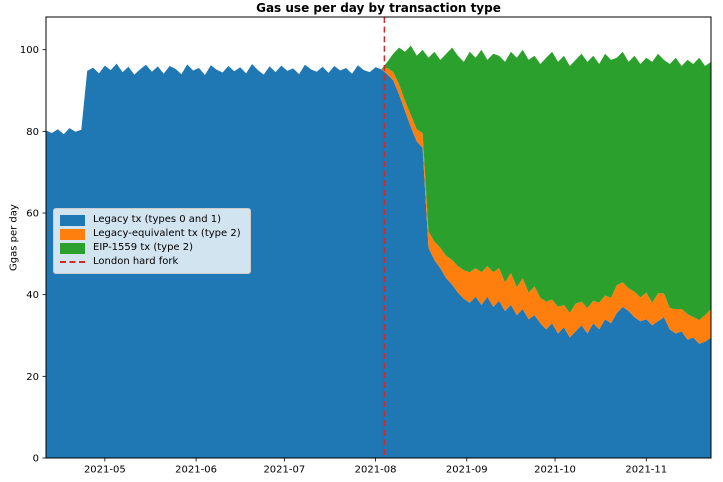  What do you see at coordinates (646, 470) in the screenshot?
I see `x-tick-label: 2021-11` at bounding box center [646, 470].